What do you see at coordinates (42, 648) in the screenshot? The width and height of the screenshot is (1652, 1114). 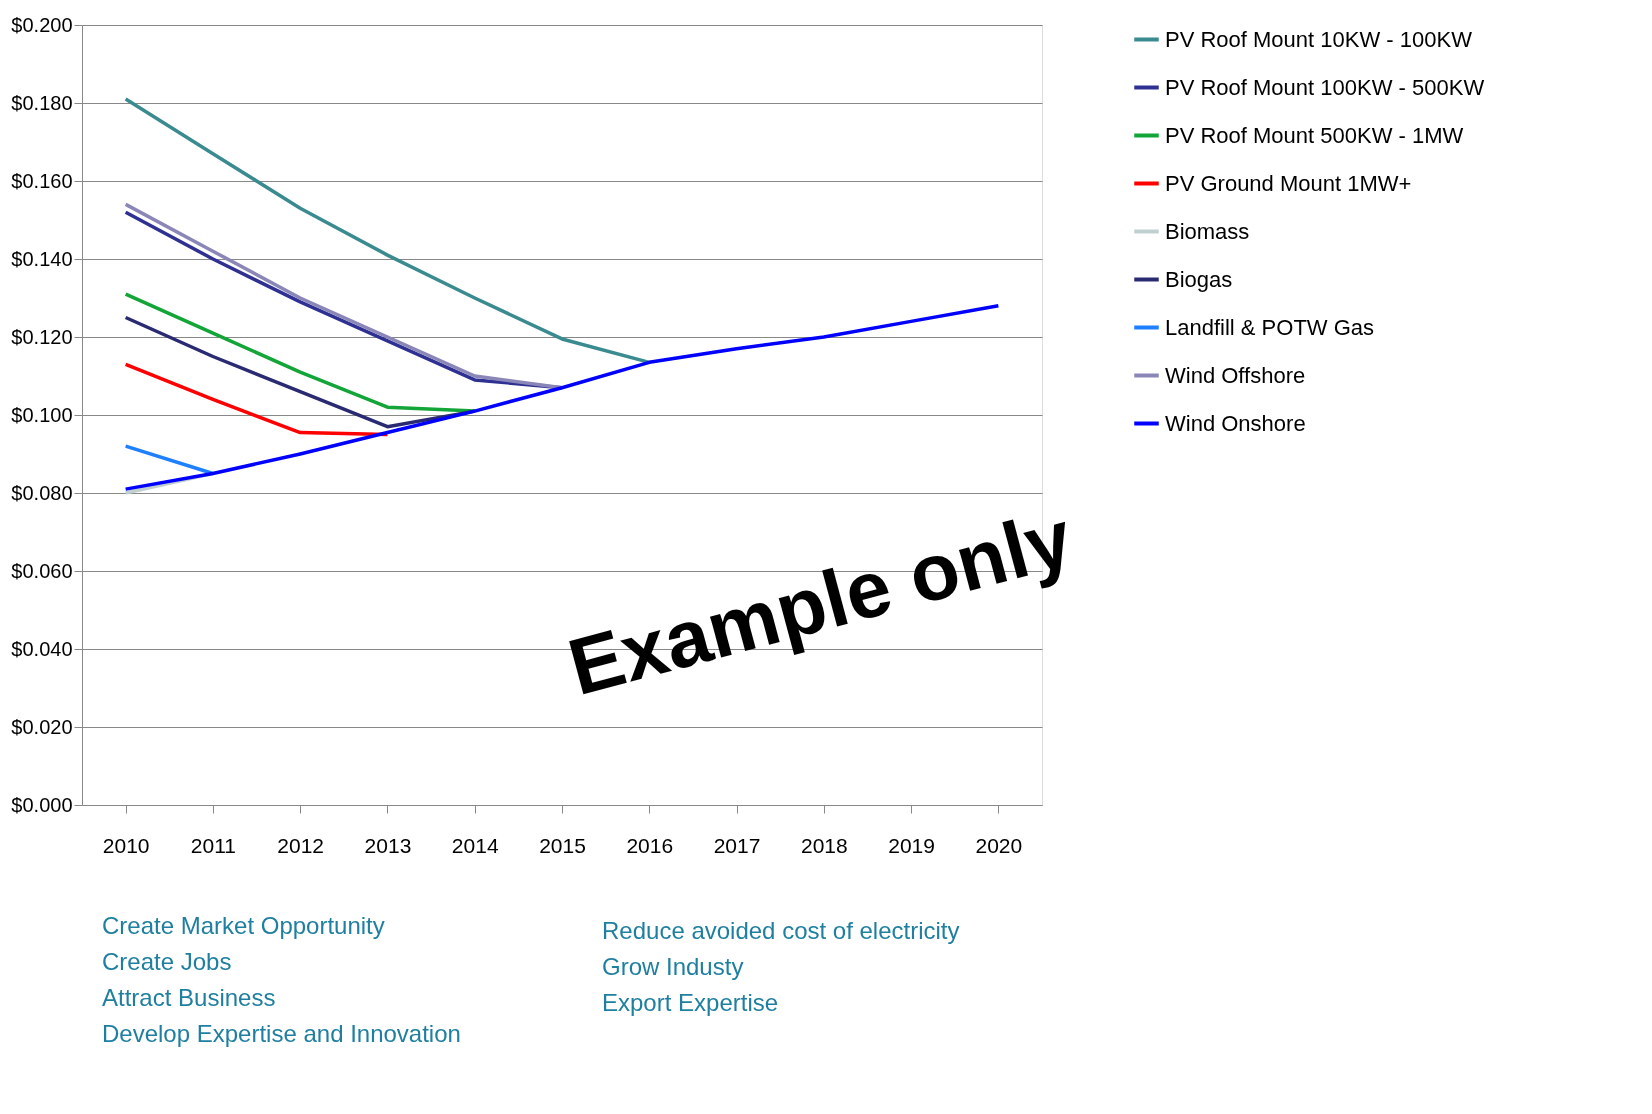 I see `y-tick-label: $0.040` at bounding box center [42, 648].